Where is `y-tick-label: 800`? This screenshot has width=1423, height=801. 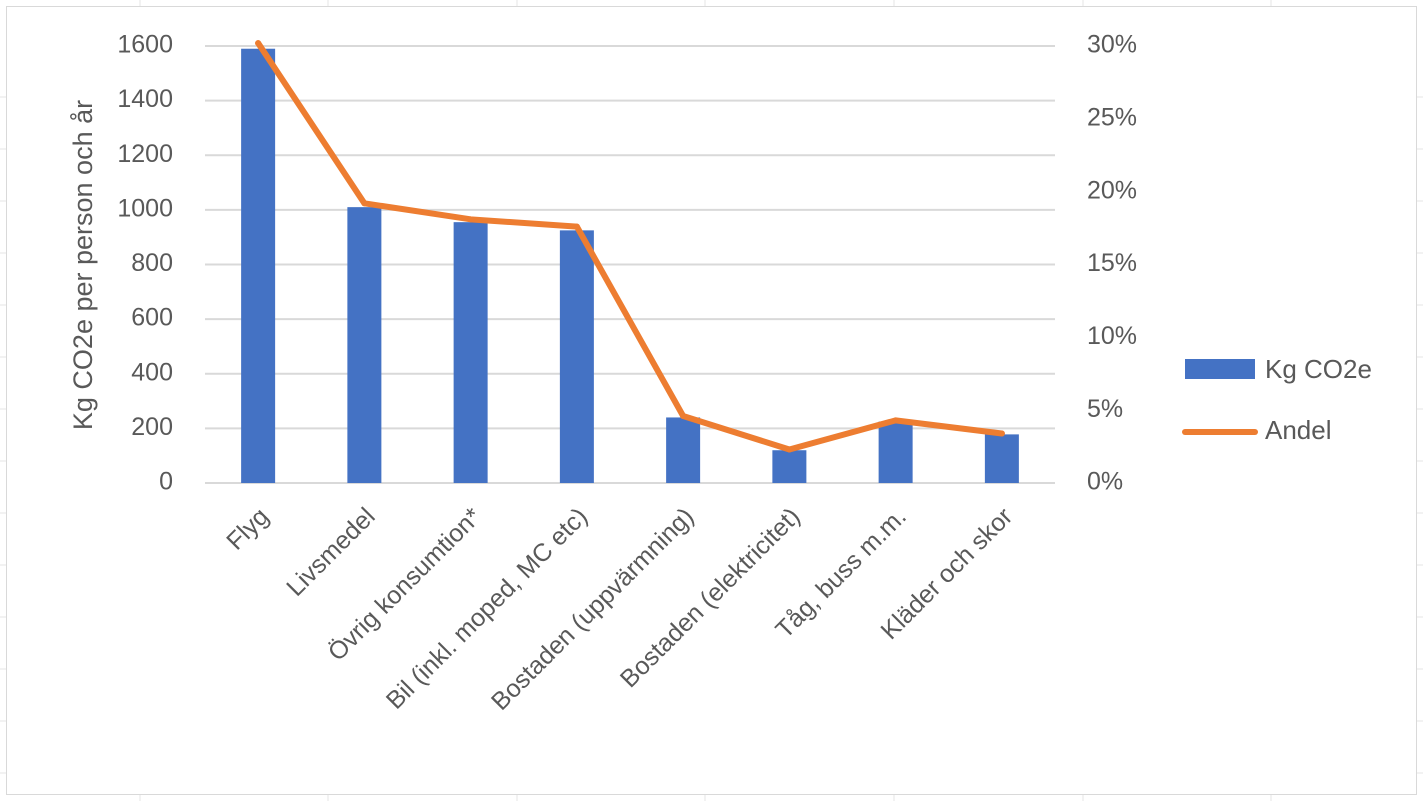 y-tick-label: 800 is located at coordinates (152, 263).